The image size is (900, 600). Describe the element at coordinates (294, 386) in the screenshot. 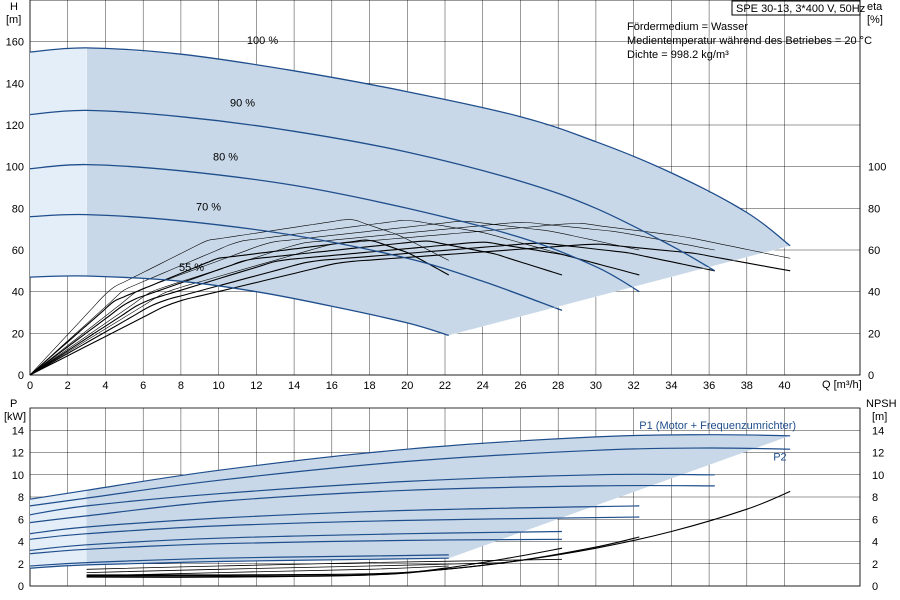

I see `x-tick-label: 14` at that location.